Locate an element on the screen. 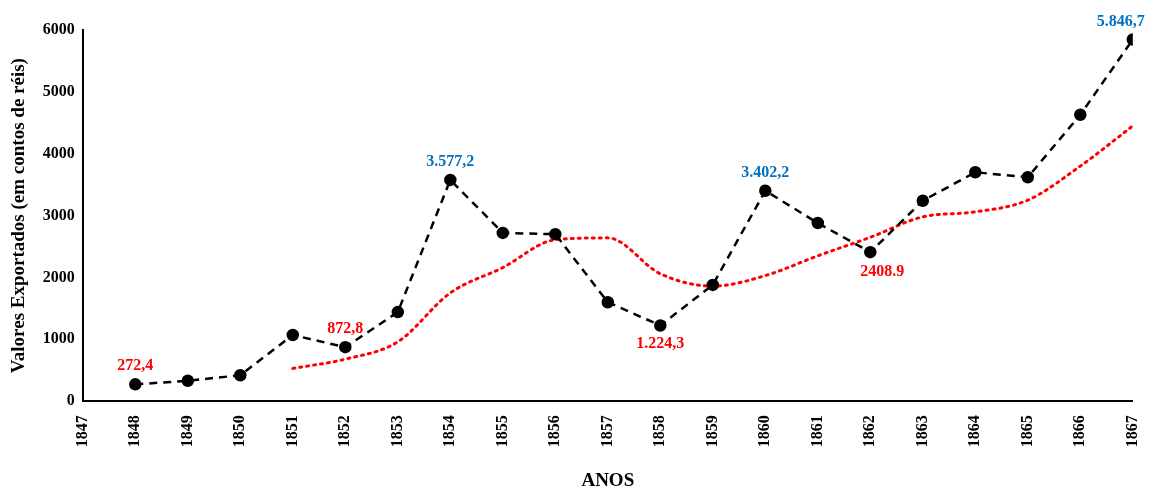 This screenshot has width=1160, height=500. x-tick-label: 1862 is located at coordinates (869, 431).